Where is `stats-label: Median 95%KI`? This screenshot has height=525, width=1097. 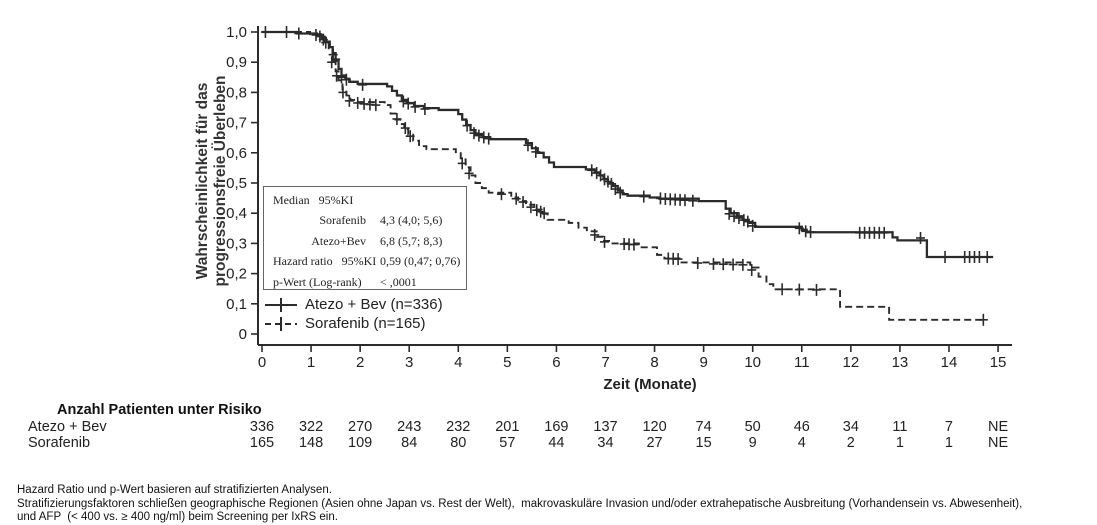
stats-label: Median 95%KI is located at coordinates (313, 199).